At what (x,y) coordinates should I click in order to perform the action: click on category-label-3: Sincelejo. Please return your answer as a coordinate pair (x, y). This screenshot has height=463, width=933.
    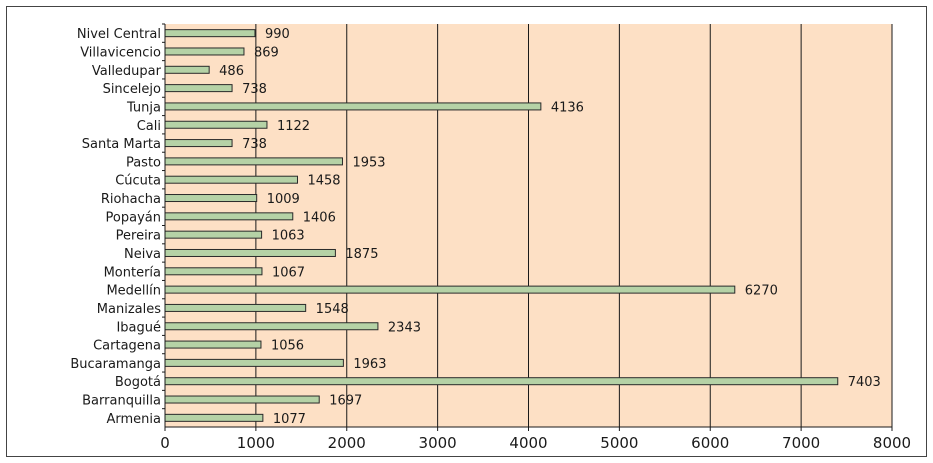
    Looking at the image, I should click on (132, 89).